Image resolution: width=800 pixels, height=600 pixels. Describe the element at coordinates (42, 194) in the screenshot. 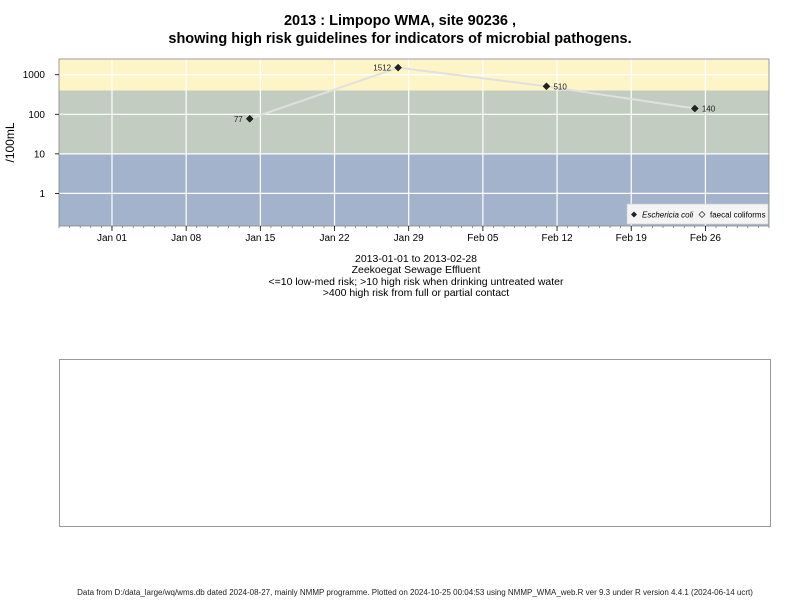

I see `y-tick-label: 1` at that location.